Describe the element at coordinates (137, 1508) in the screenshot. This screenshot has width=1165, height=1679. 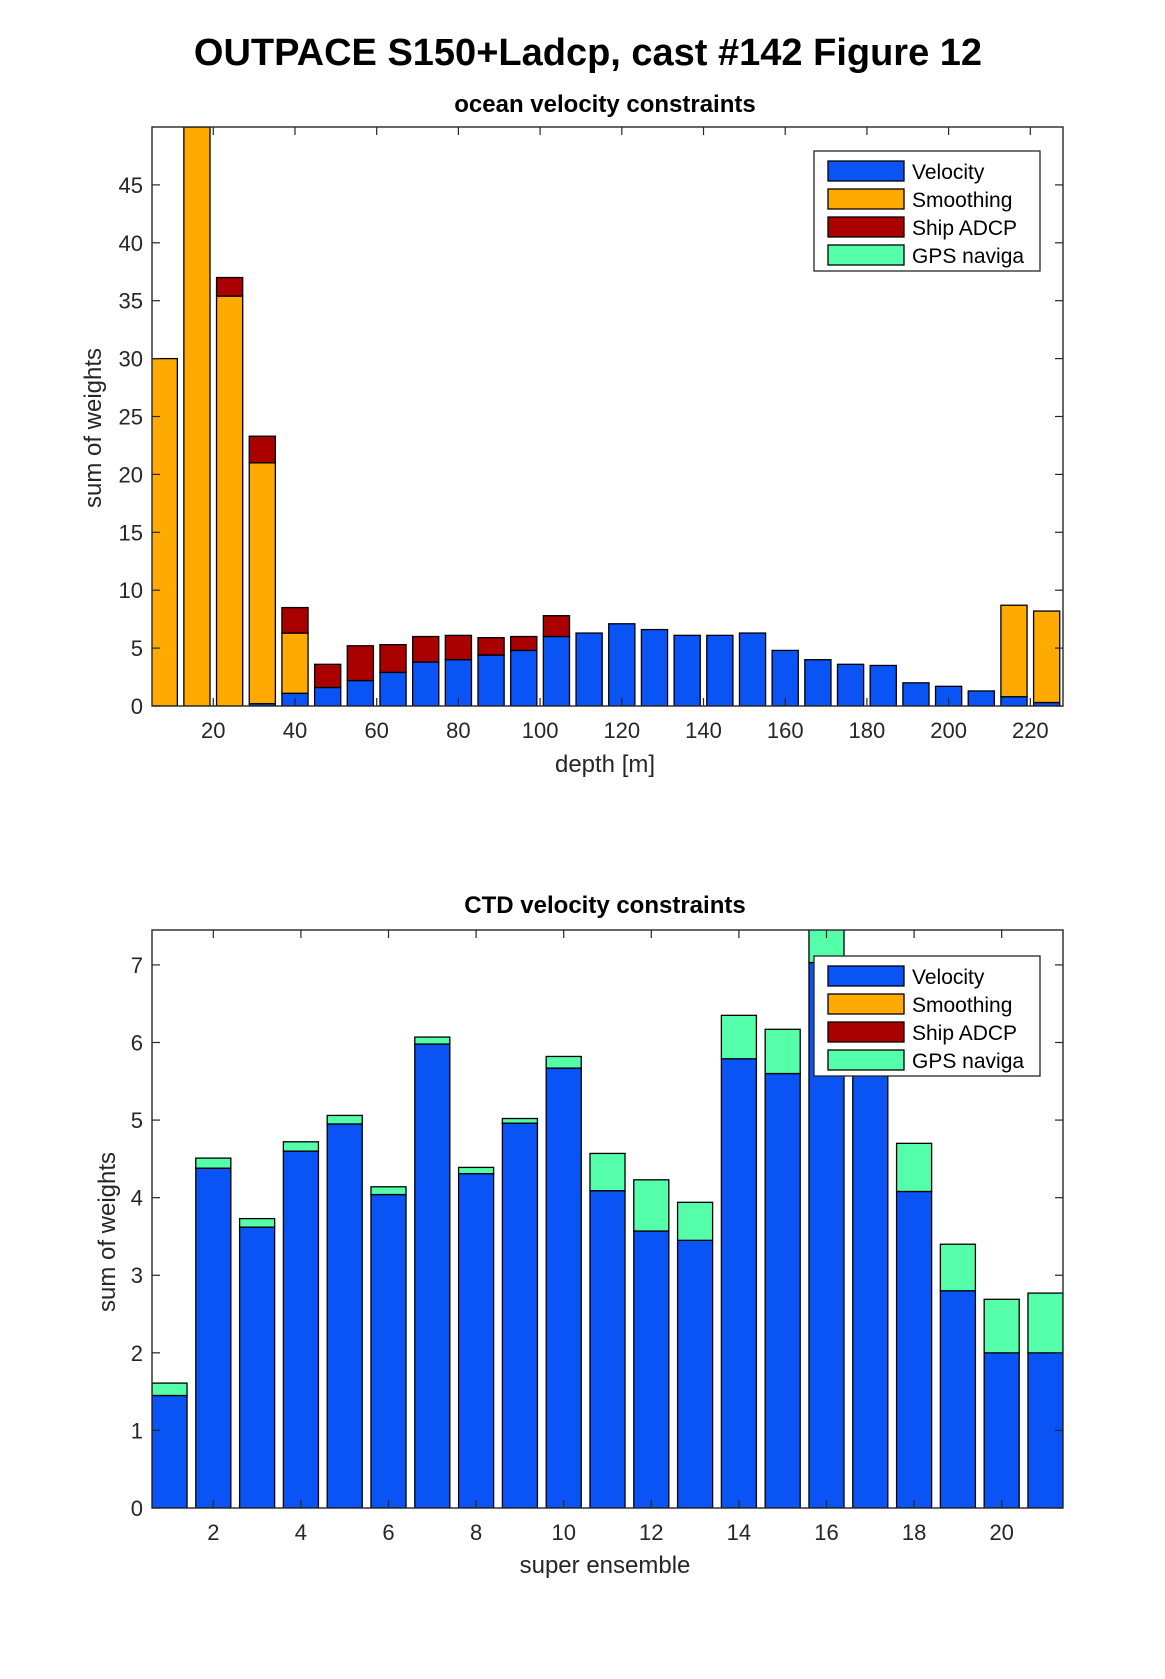
I see `ctd-ytick-label: 0` at that location.